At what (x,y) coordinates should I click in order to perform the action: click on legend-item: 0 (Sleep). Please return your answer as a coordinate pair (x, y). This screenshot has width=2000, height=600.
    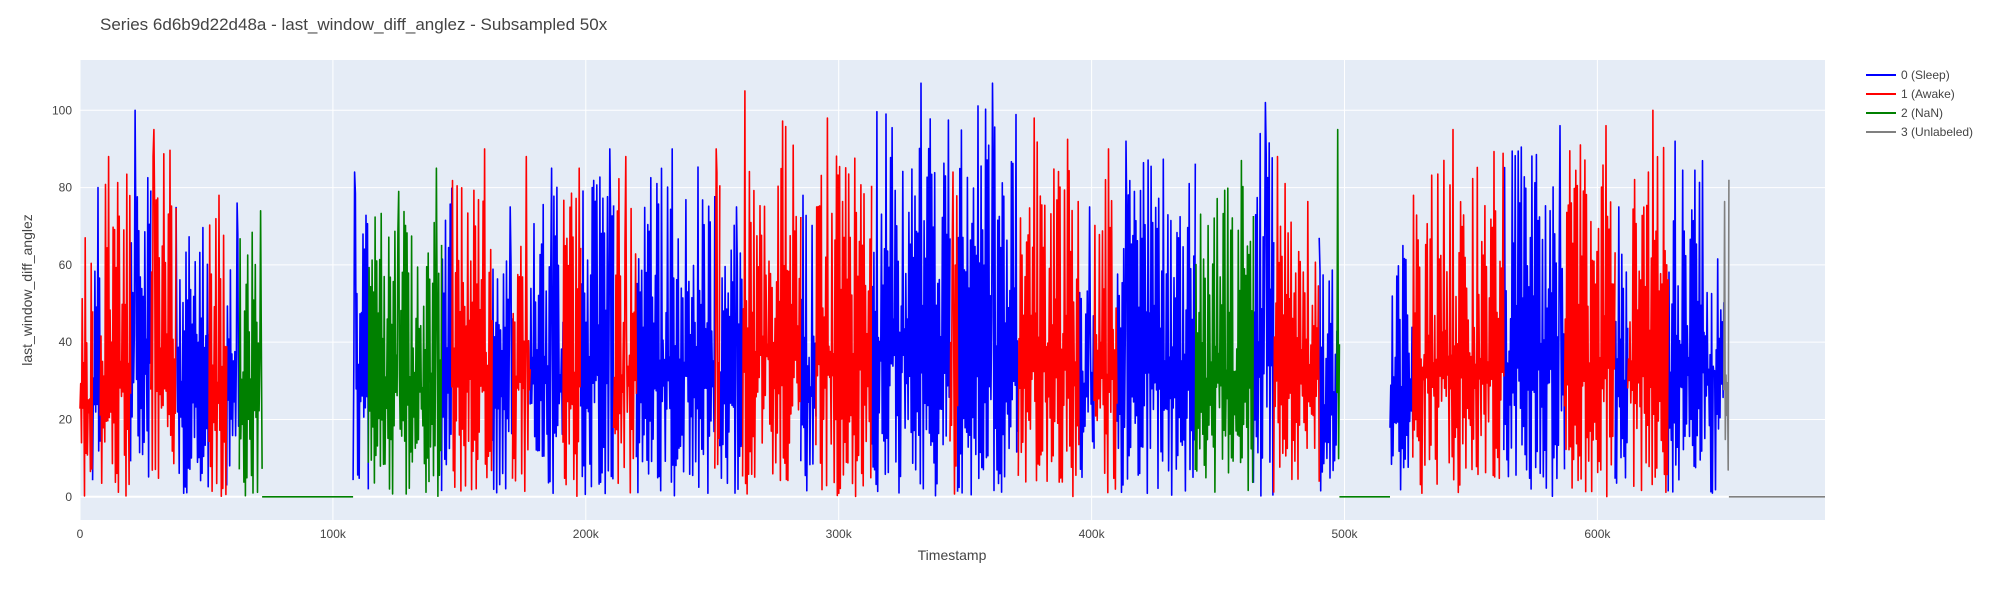
    Looking at the image, I should click on (1908, 75).